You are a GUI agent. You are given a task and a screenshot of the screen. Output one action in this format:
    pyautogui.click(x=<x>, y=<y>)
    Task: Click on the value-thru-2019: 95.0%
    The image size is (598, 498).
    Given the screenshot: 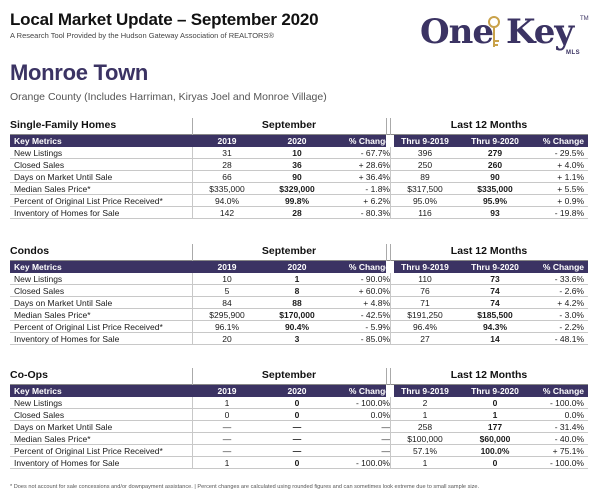 What is the action you would take?
    pyautogui.click(x=425, y=201)
    